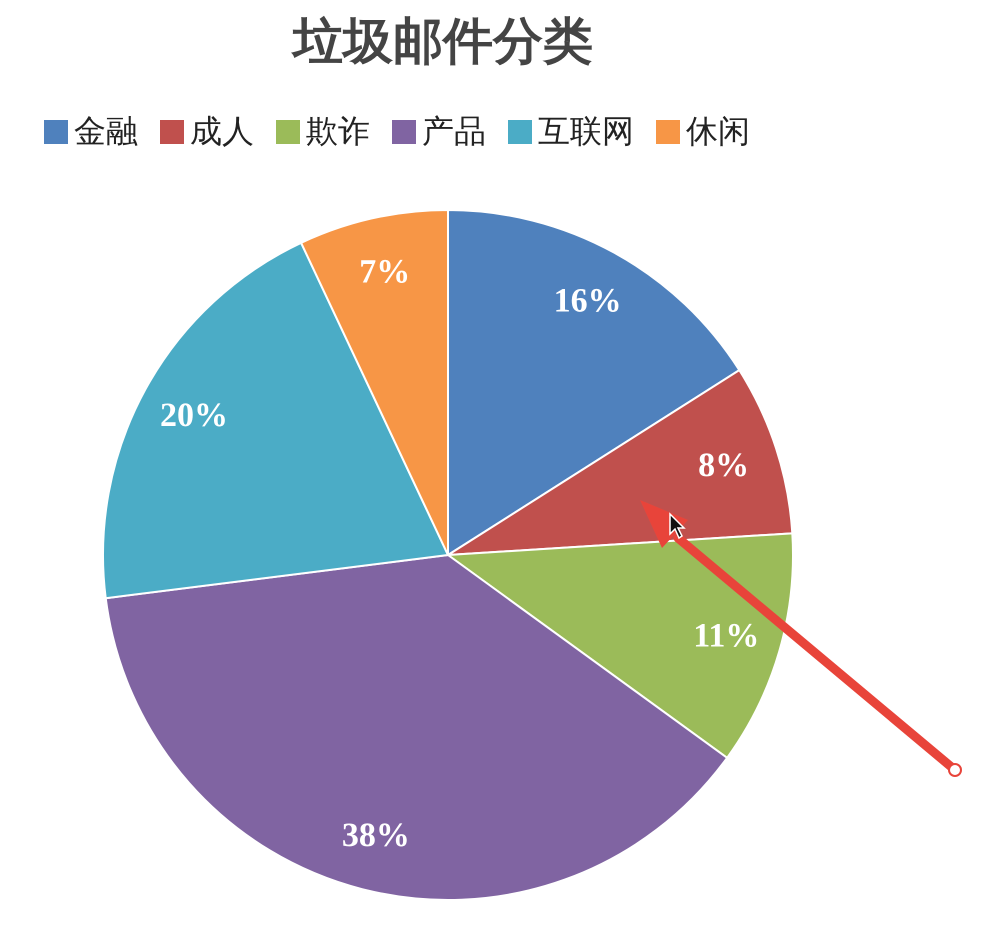 Image resolution: width=988 pixels, height=935 pixels. I want to click on legend-label: 互联网, so click(586, 131).